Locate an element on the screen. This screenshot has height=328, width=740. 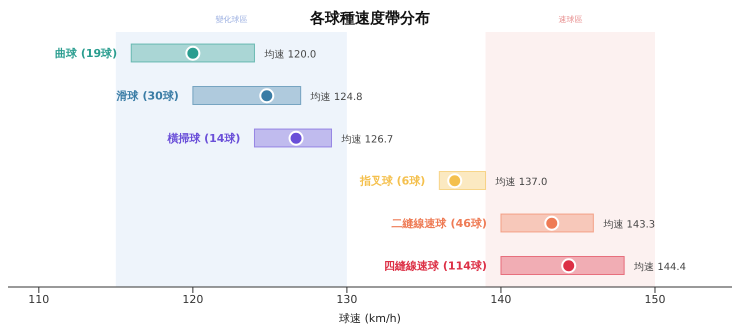
x-tick-label: 140 is located at coordinates (501, 299).